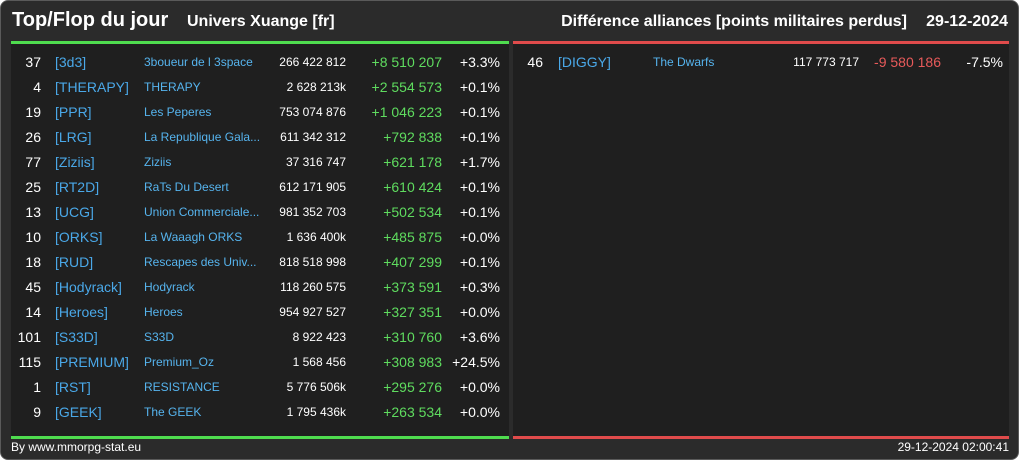  What do you see at coordinates (73, 387) in the screenshot?
I see `alliance-tag-link: [RST]` at bounding box center [73, 387].